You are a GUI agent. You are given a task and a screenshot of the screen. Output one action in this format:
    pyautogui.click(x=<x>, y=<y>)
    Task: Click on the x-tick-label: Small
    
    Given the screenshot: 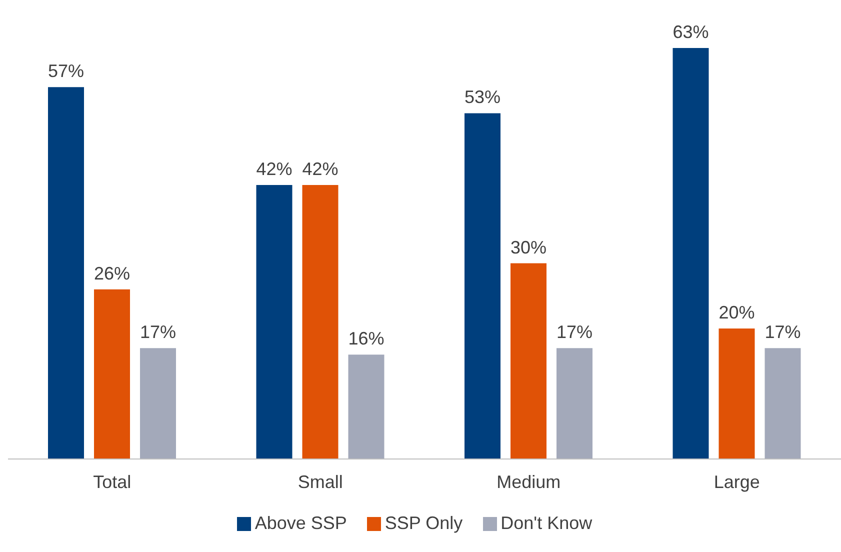 What is the action you would take?
    pyautogui.click(x=320, y=482)
    